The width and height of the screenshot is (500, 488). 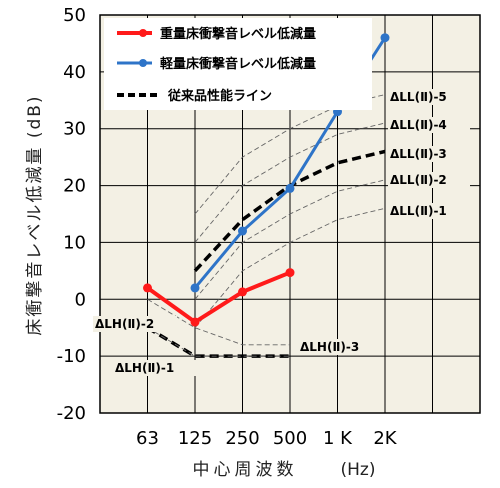 I want to click on x-tick-label: 250, so click(x=242, y=438).